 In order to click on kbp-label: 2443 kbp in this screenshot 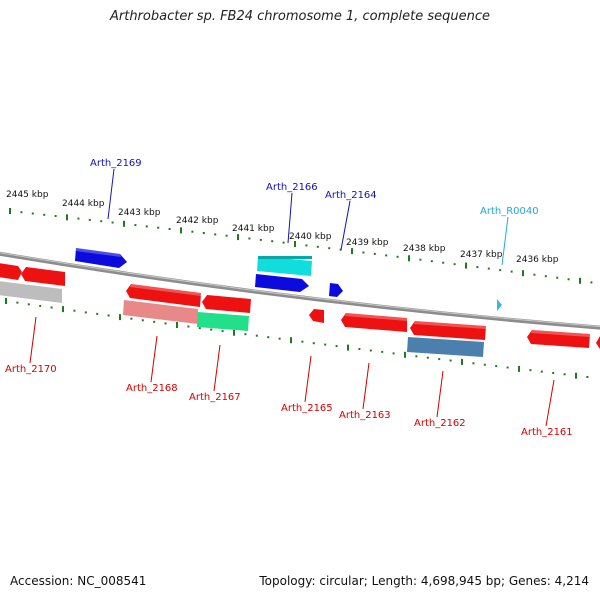, I will do `click(139, 213)`.